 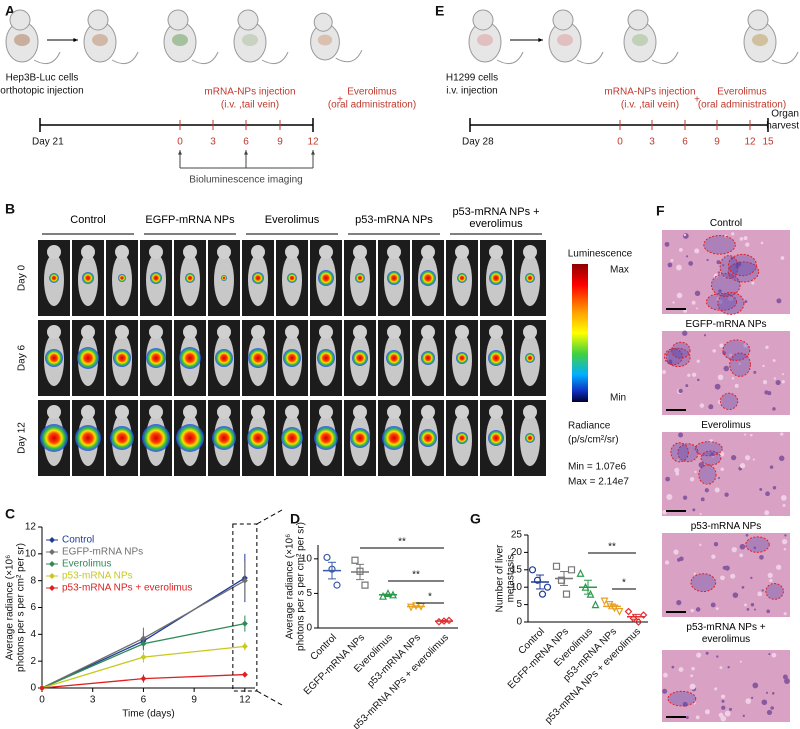 I want to click on group-label-box: EGFP-mRNA NPs, so click(x=189, y=220).